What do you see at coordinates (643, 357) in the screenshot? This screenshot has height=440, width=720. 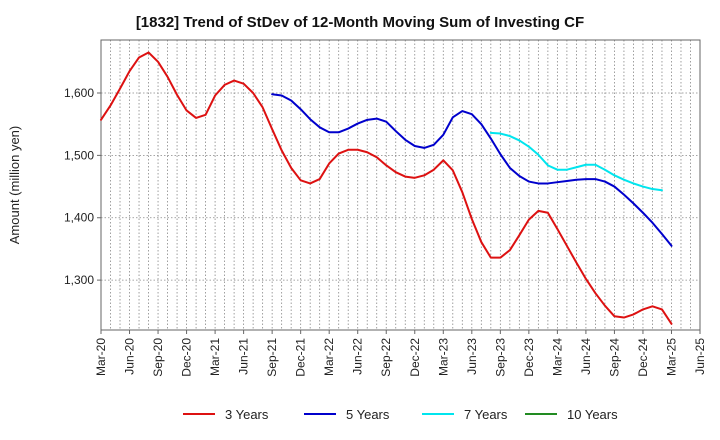 I see `x-tick-label: Dec-24` at bounding box center [643, 357].